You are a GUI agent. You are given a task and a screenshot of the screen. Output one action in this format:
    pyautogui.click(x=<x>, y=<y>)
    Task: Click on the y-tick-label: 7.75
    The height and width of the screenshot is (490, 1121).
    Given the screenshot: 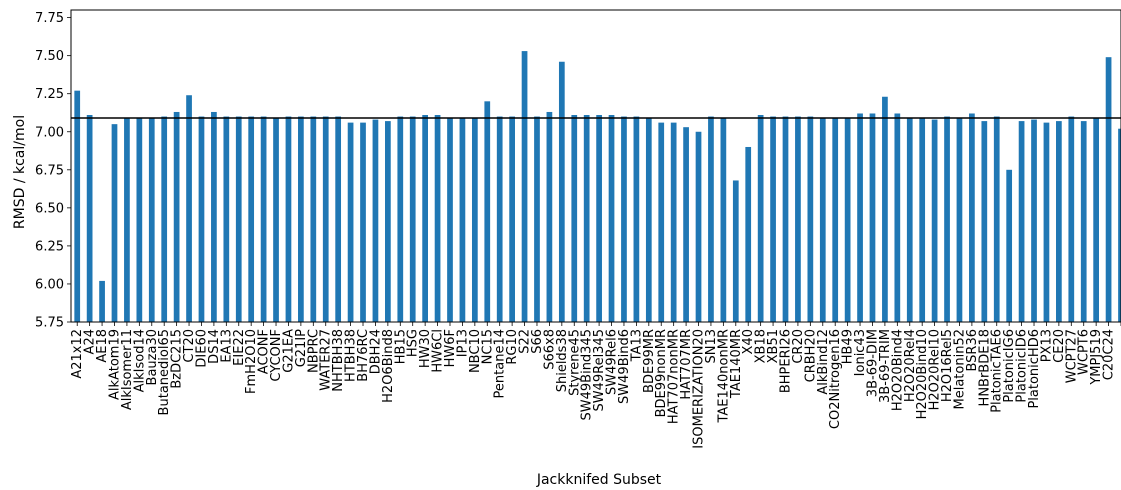 What is the action you would take?
    pyautogui.click(x=49, y=18)
    